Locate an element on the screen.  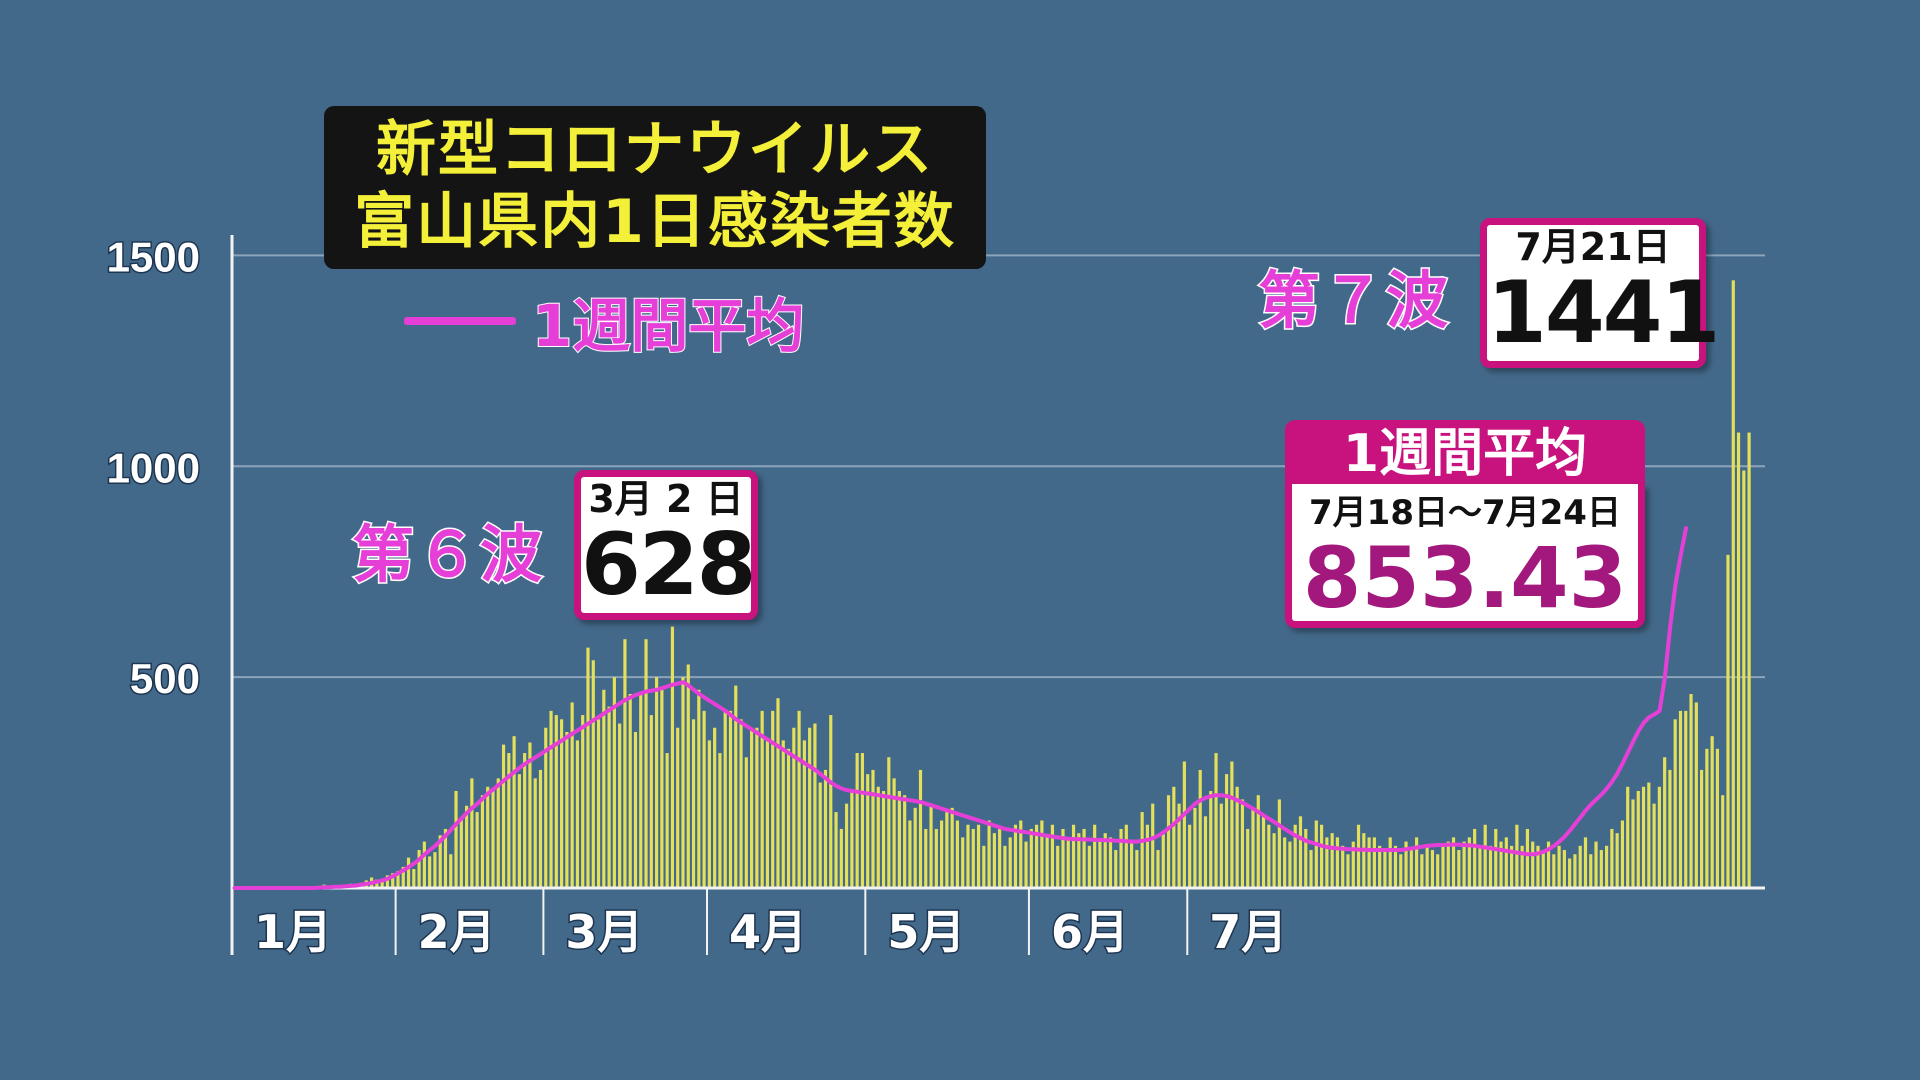
chart-title: 新型コロナウイルス 富山県内1日感染者数 is located at coordinates (655, 187).